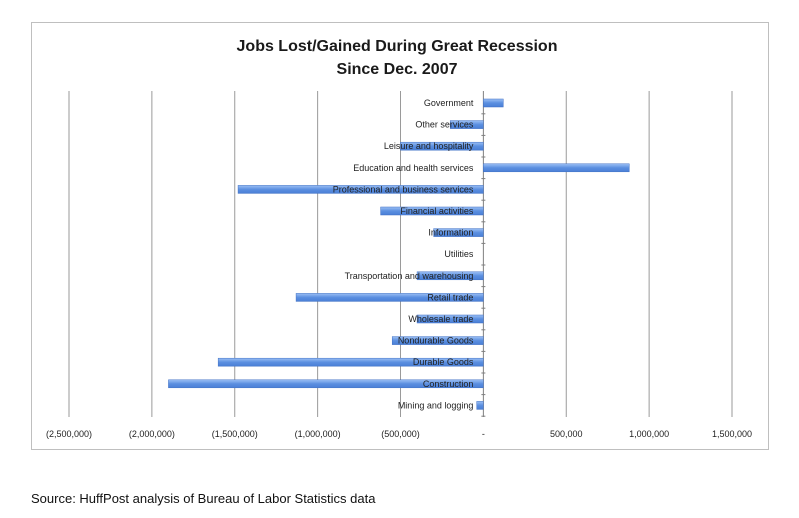 The width and height of the screenshot is (799, 518). I want to click on category-label: Transportation and warehousing, so click(409, 276).